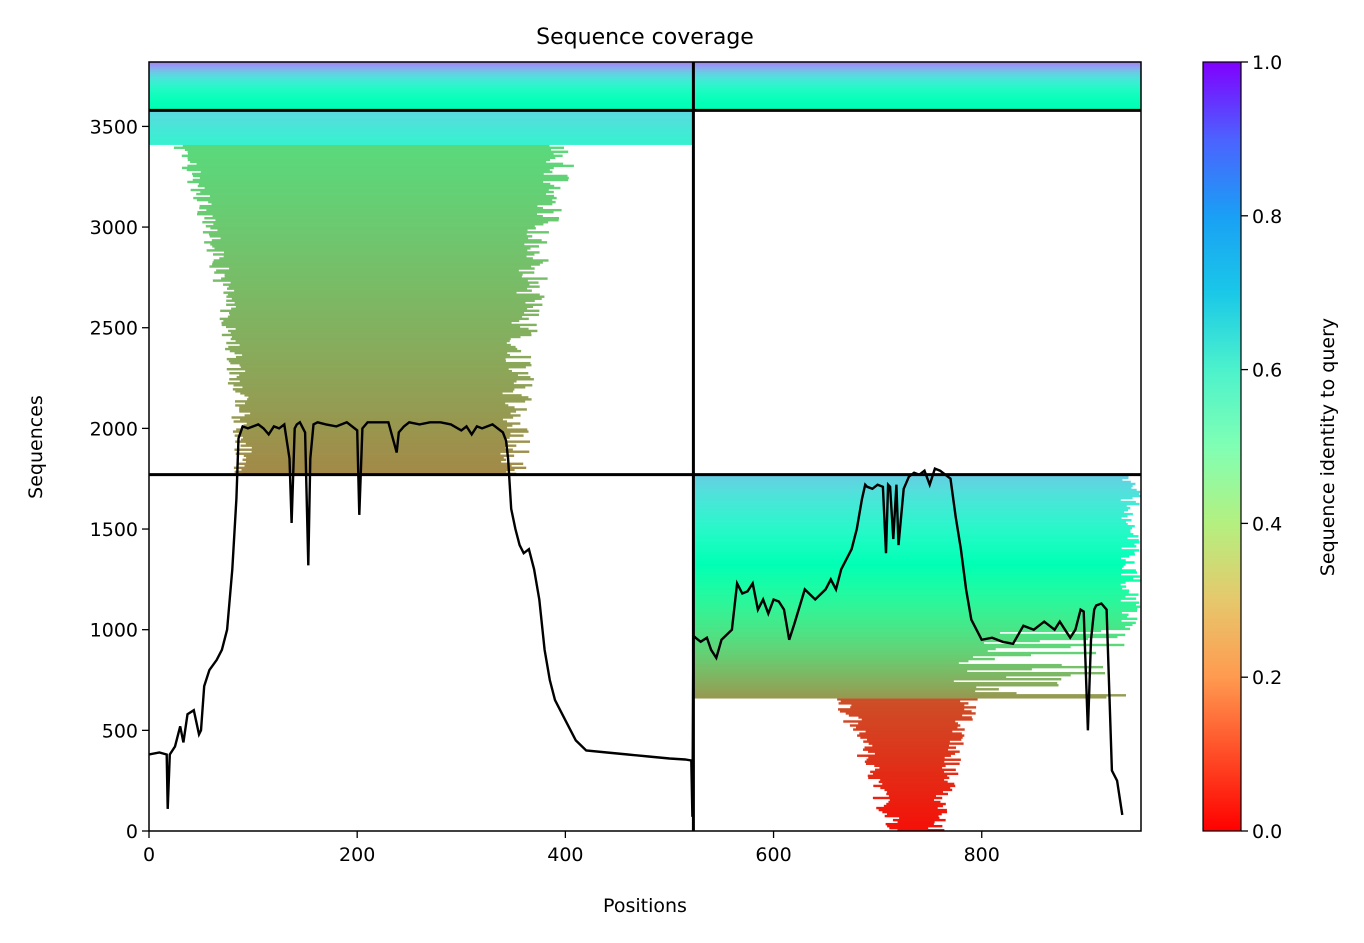 This screenshot has height=943, width=1364. I want to click on y-tick-label: 500, so click(120, 731).